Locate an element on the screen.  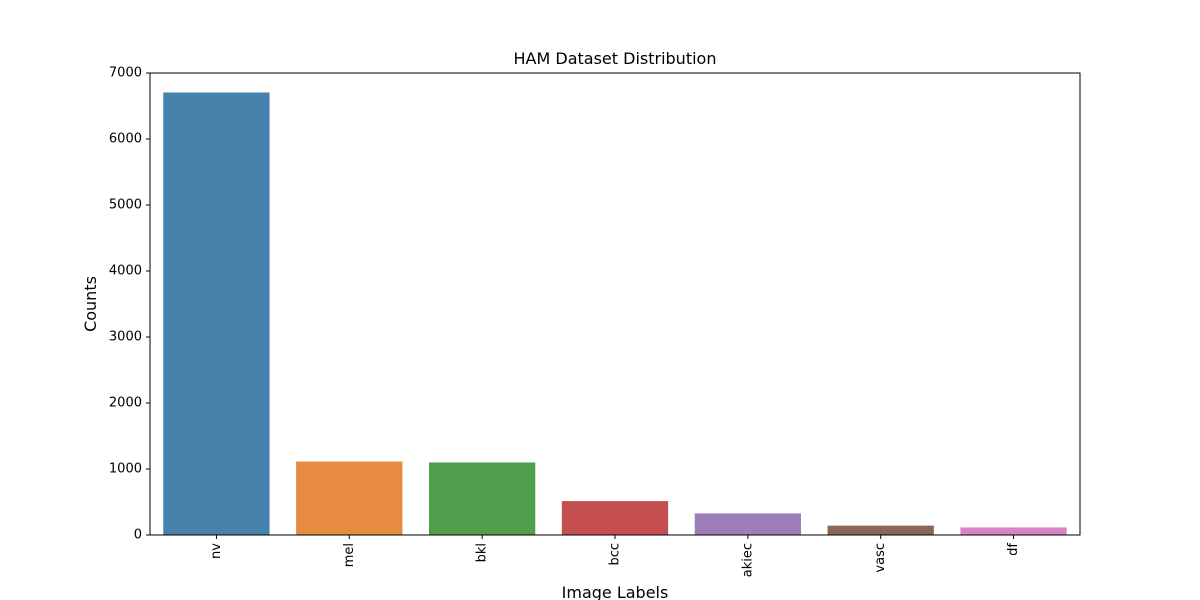
bar-mel is located at coordinates (349, 498).